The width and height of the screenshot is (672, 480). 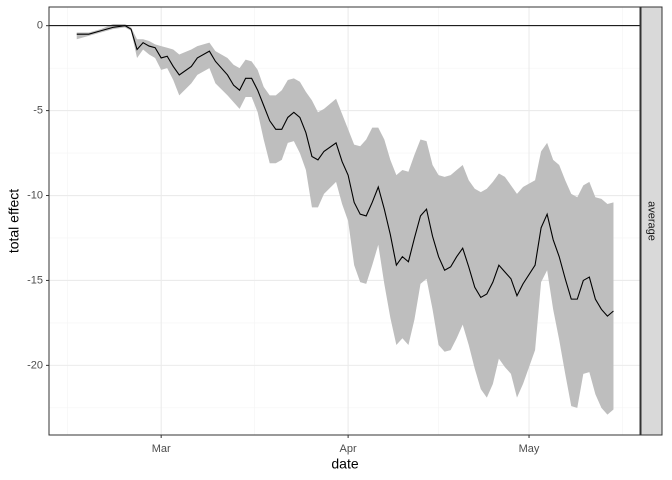 I want to click on y-tick-label: -20, so click(x=35, y=365).